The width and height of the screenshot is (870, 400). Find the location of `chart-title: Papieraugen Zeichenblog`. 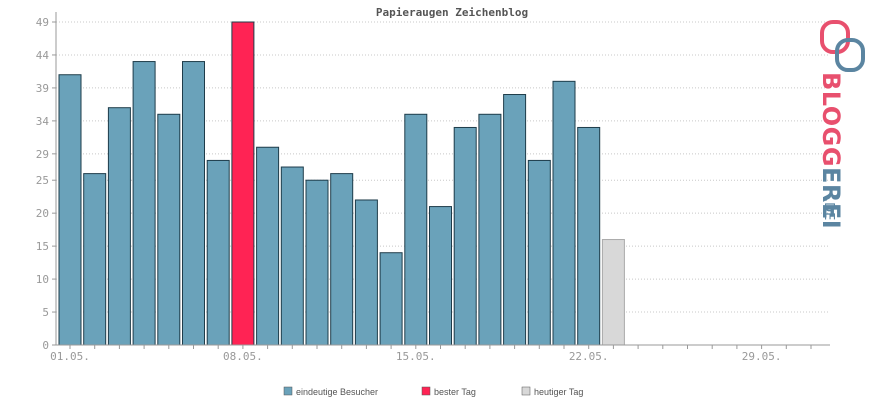

chart-title: Papieraugen Zeichenblog is located at coordinates (452, 12).